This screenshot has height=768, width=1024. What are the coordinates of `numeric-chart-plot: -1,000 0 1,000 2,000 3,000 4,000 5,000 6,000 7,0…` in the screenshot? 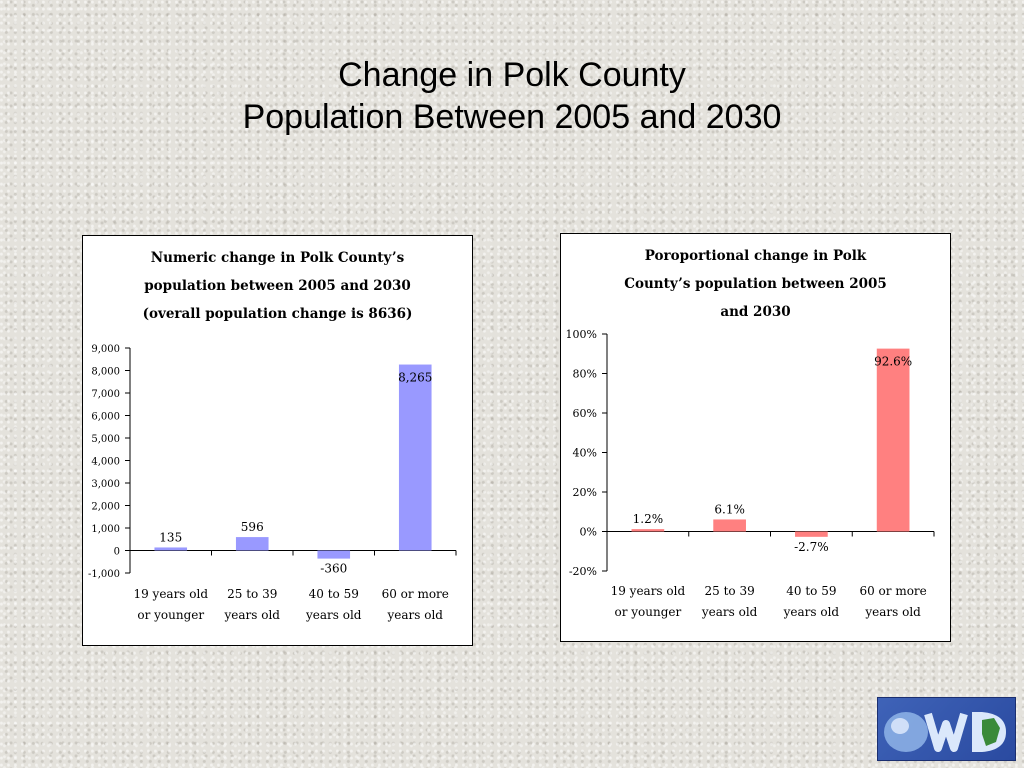 It's located at (272, 483).